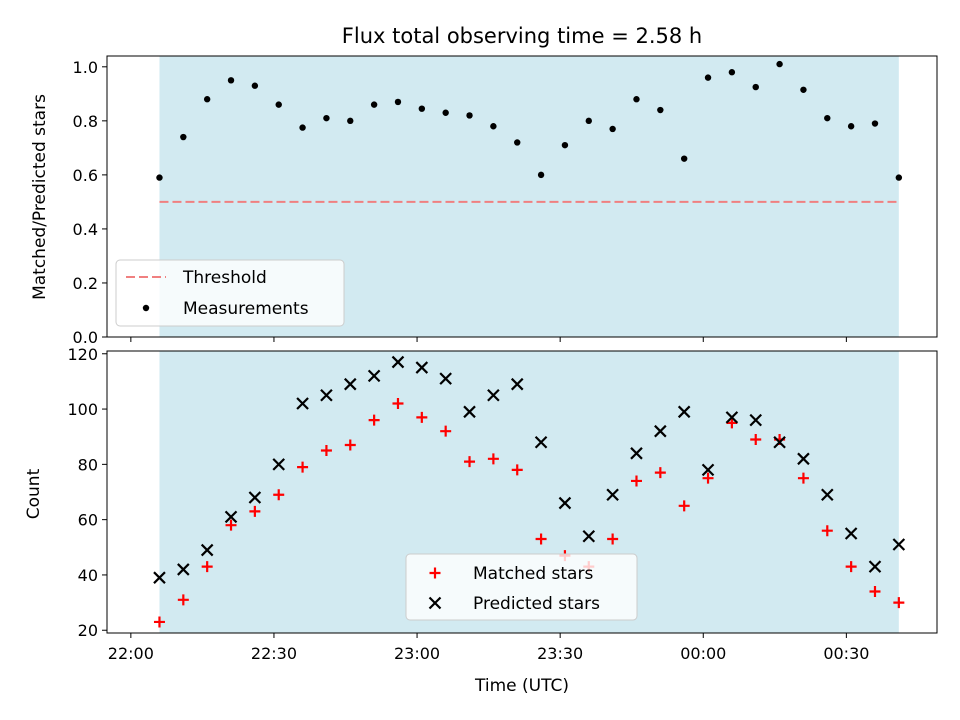  What do you see at coordinates (85, 175) in the screenshot?
I see `y-tick-label: 0.6` at bounding box center [85, 175].